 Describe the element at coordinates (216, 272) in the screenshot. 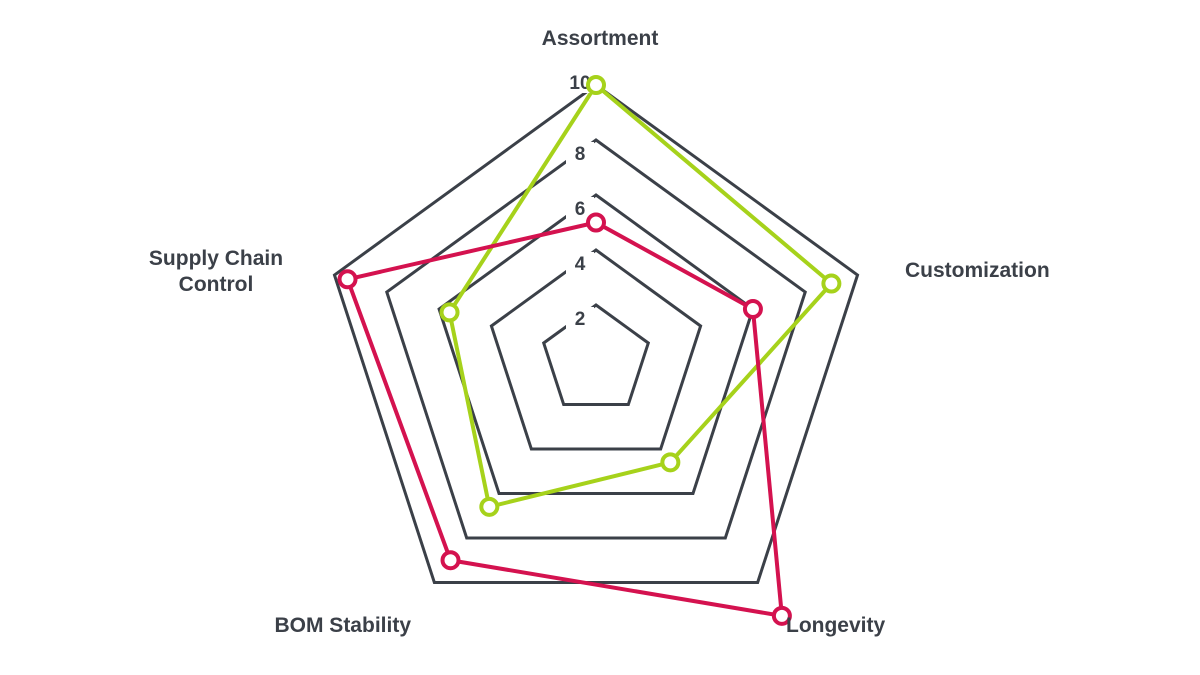

I see `axis-label-supply-chain-control: Supply Chain Control` at that location.